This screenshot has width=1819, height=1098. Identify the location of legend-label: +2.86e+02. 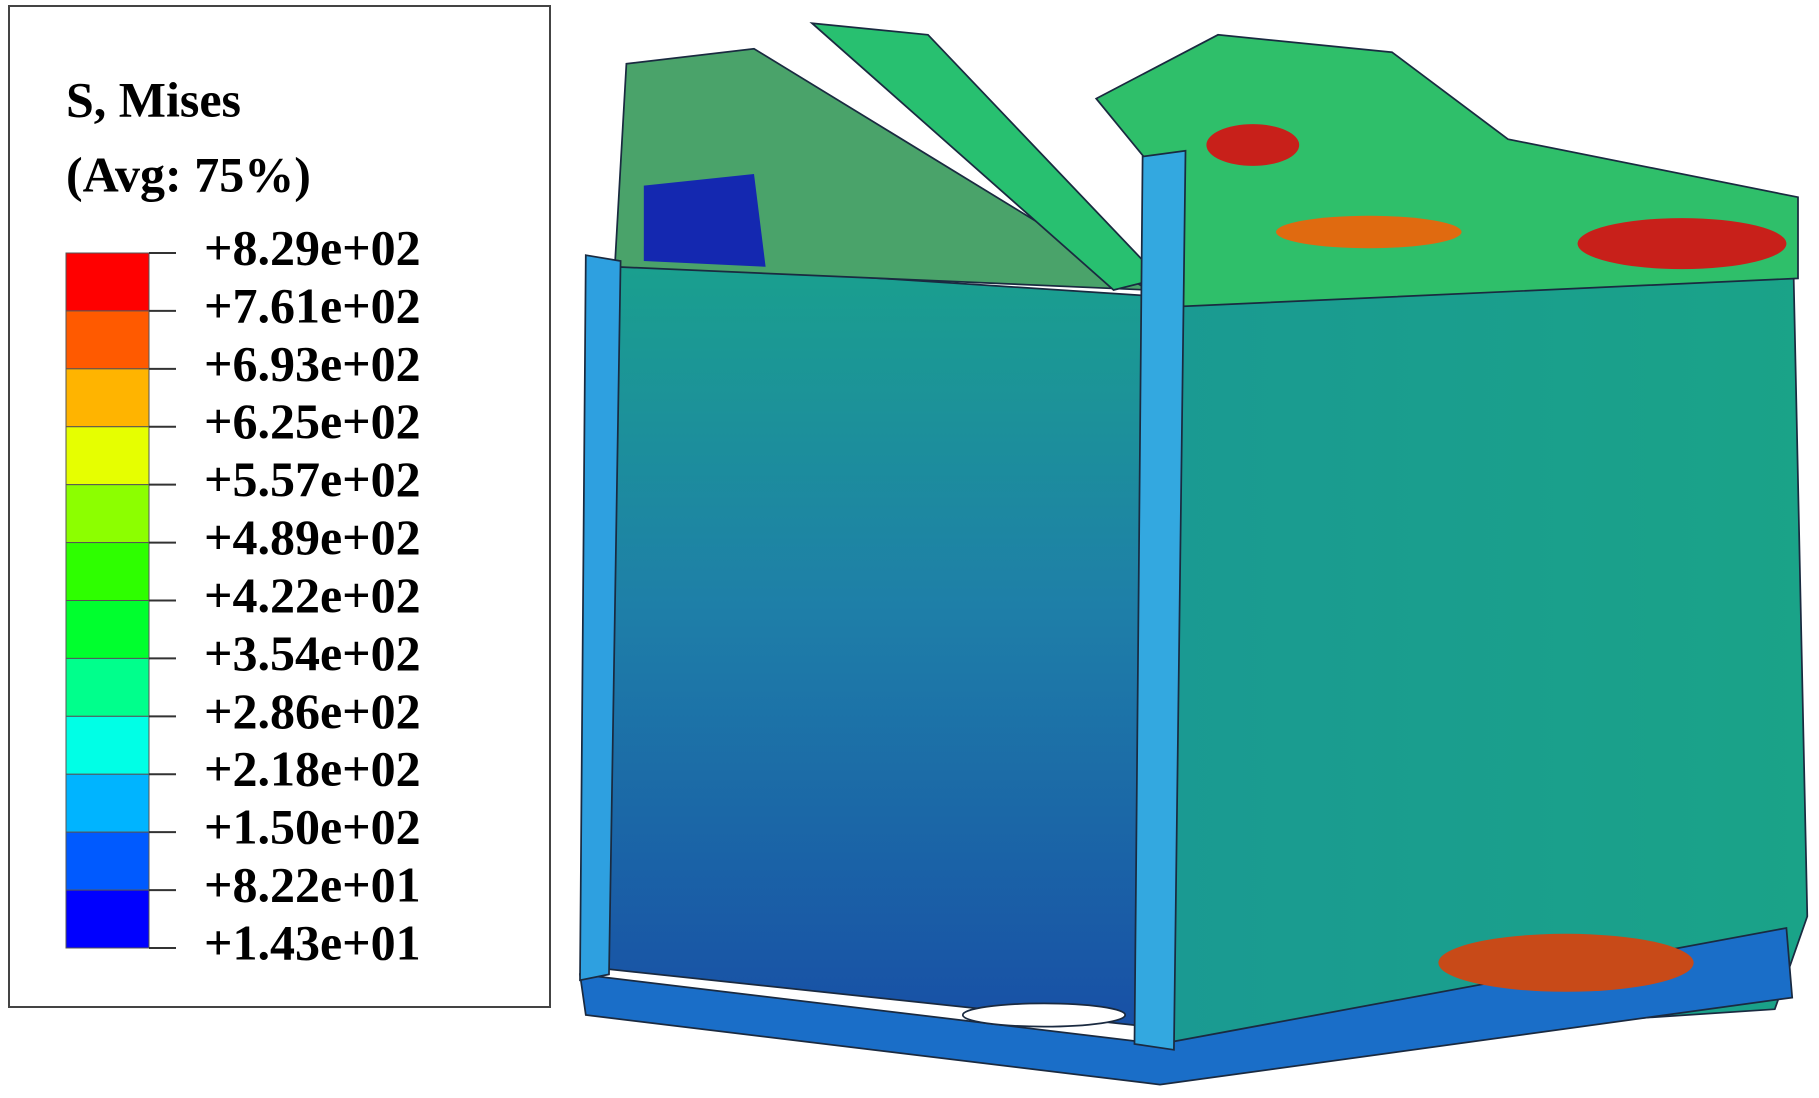
(312, 711).